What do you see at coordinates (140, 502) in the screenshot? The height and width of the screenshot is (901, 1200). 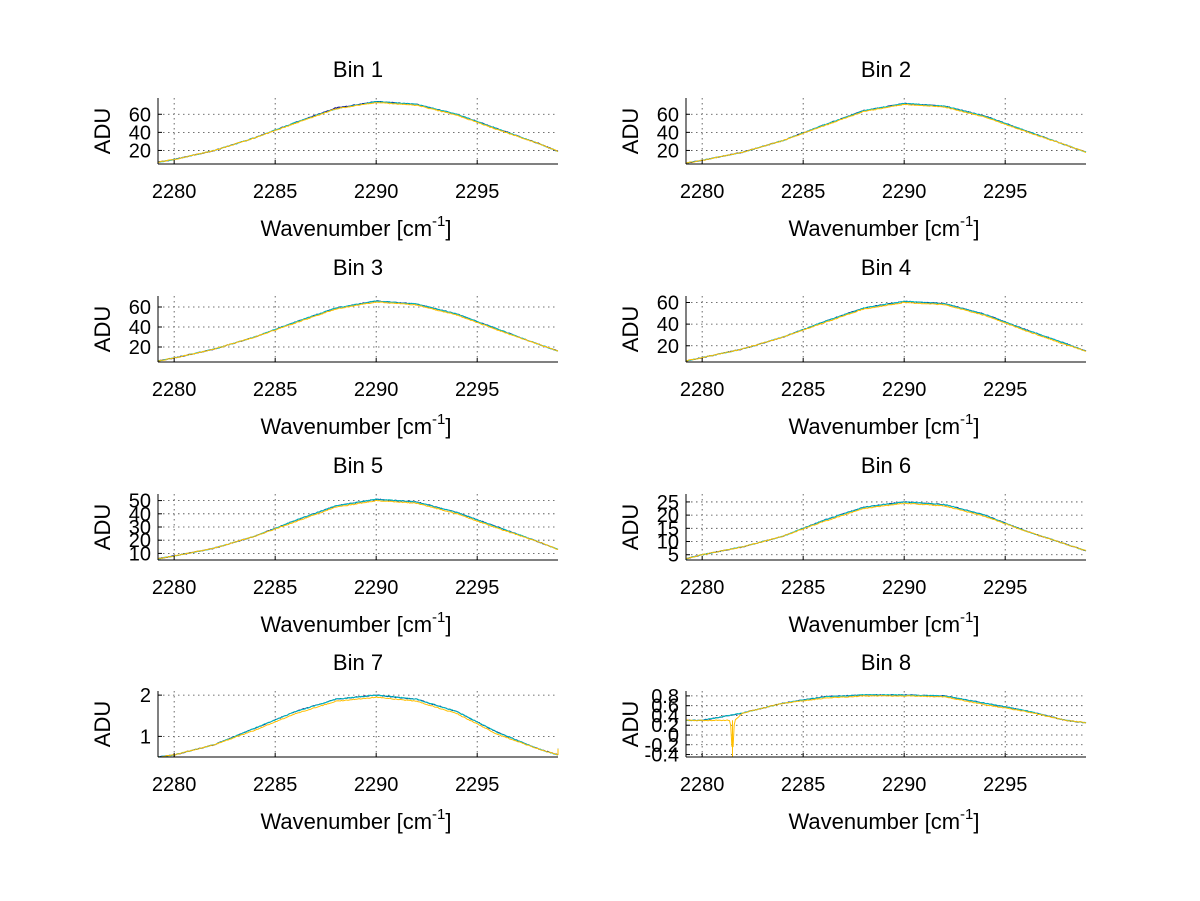 I see `y-tick-label: 50` at bounding box center [140, 502].